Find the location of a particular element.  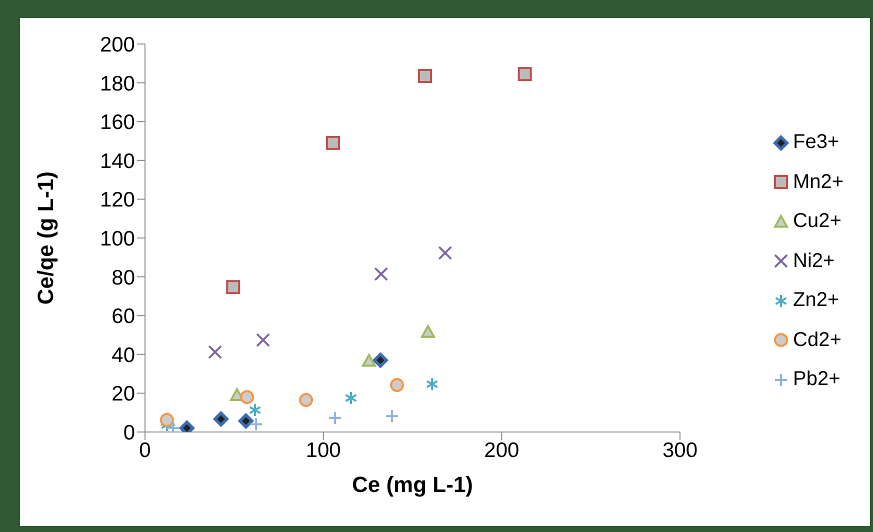

y-tick-label: 40 is located at coordinates (123, 355).